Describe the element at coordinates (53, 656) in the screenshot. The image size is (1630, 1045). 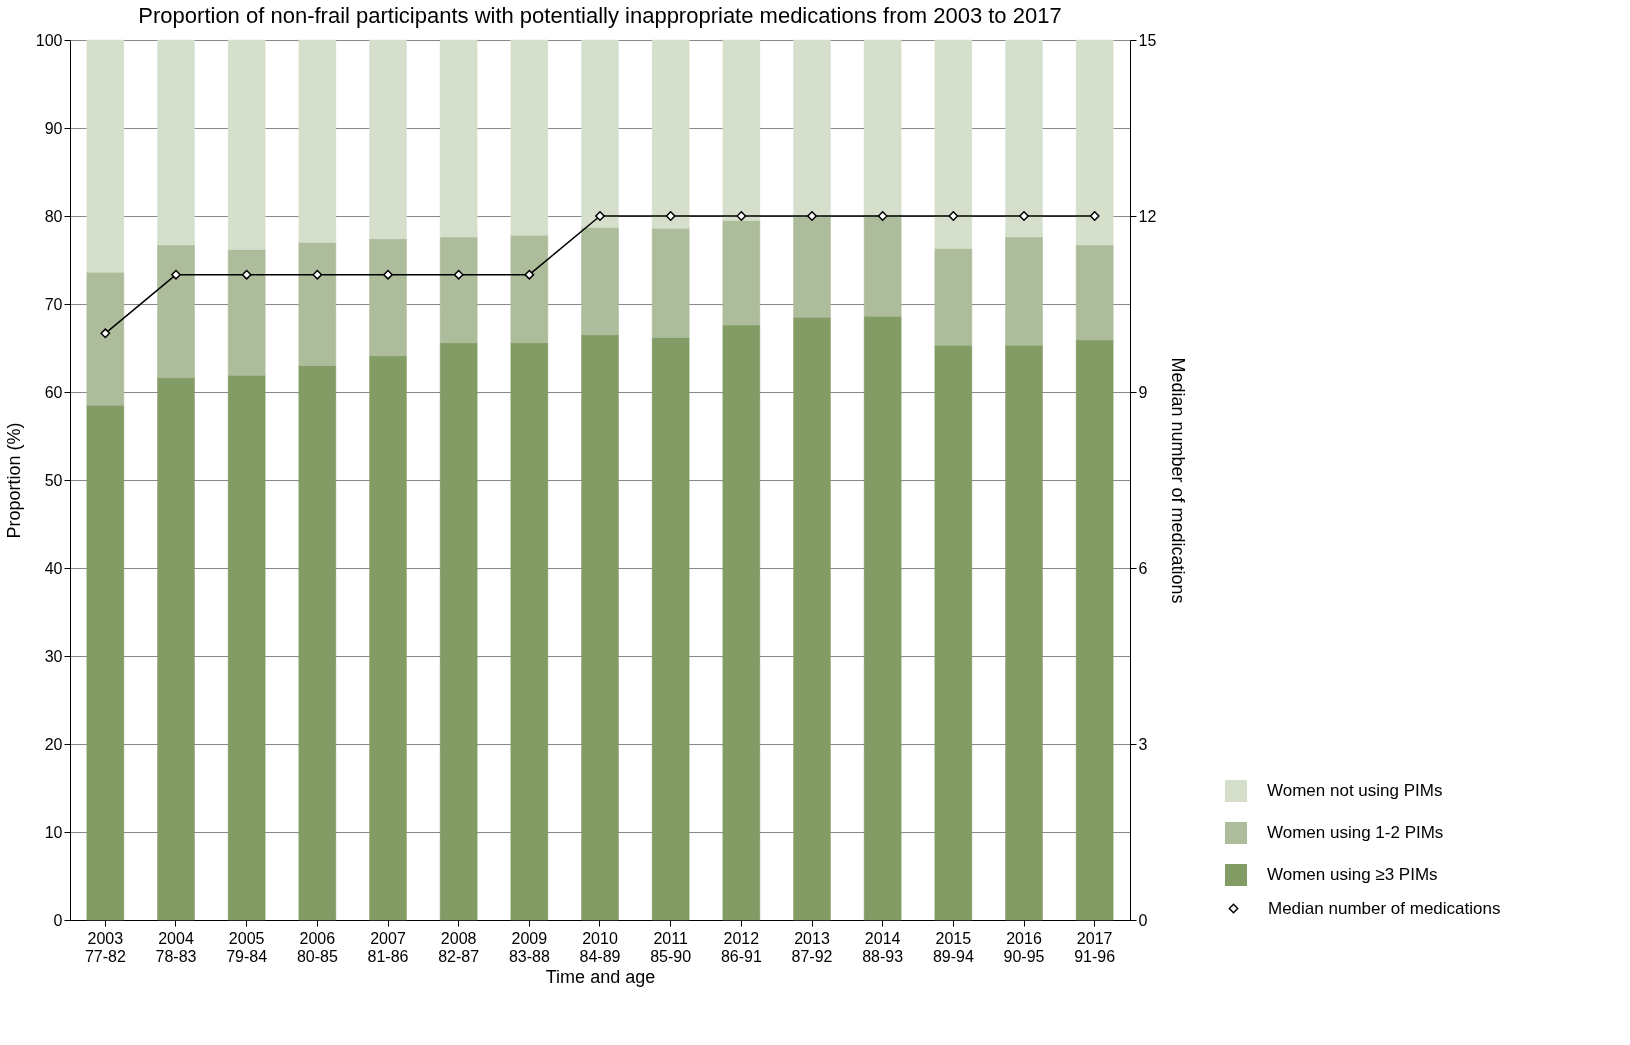
I see `y-tick-label: 30` at that location.